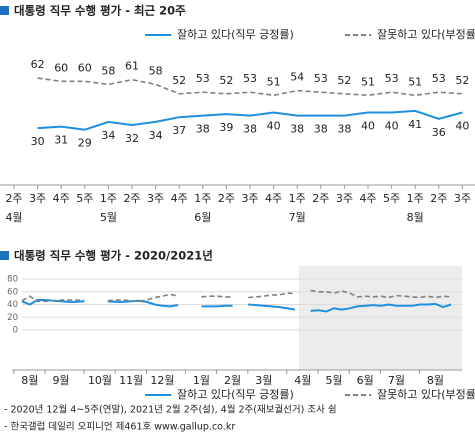  Describe the element at coordinates (297, 77) in the screenshot. I see `value-label: 54` at that location.